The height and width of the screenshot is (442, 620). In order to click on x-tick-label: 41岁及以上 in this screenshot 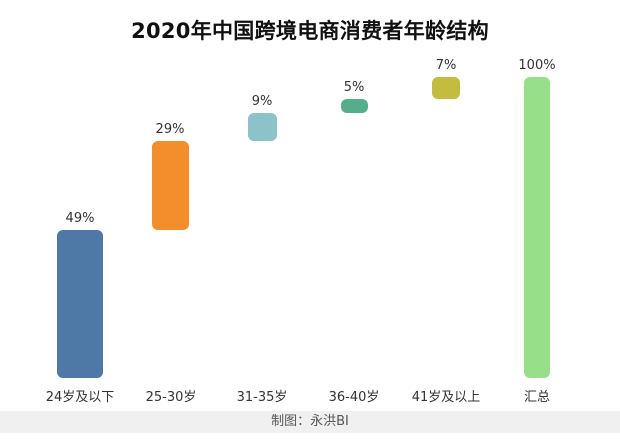, I will do `click(446, 397)`.